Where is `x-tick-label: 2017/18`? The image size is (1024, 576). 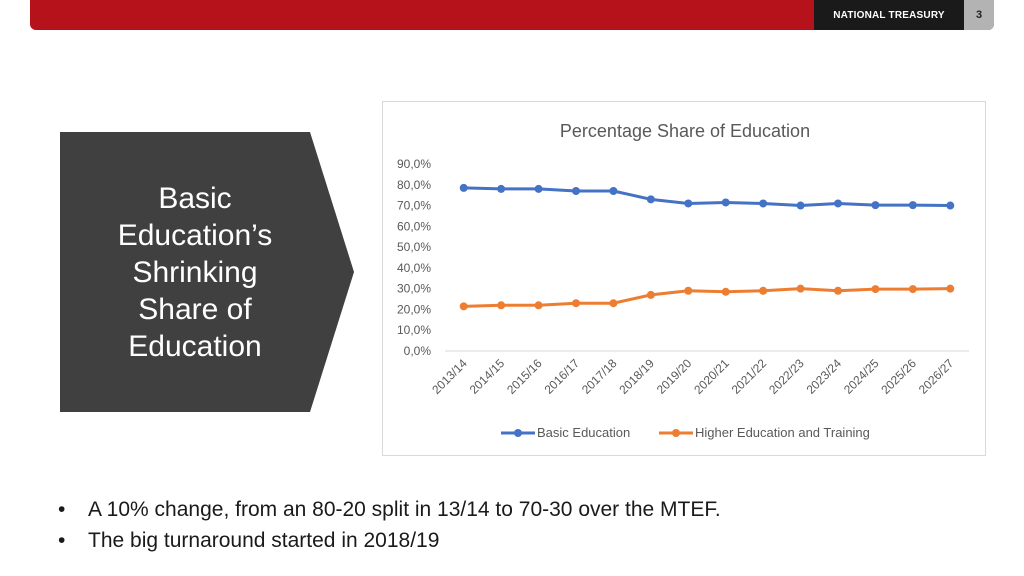 x-tick-label: 2017/18 is located at coordinates (599, 376).